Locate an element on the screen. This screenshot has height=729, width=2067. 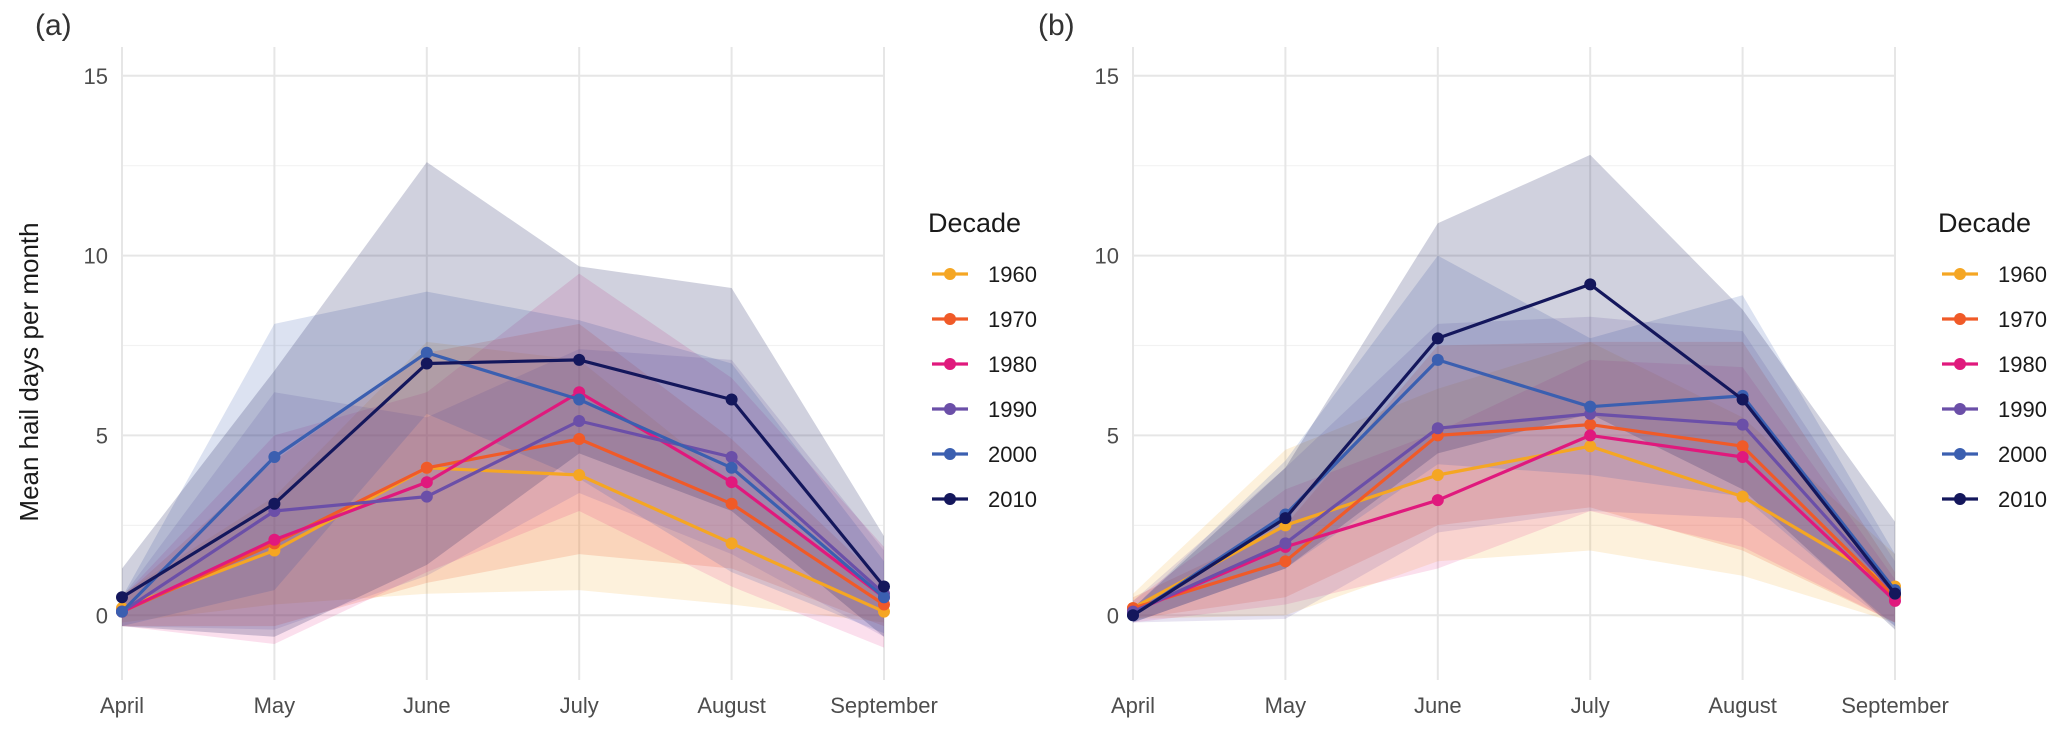
band-1970 is located at coordinates (1514, 482).